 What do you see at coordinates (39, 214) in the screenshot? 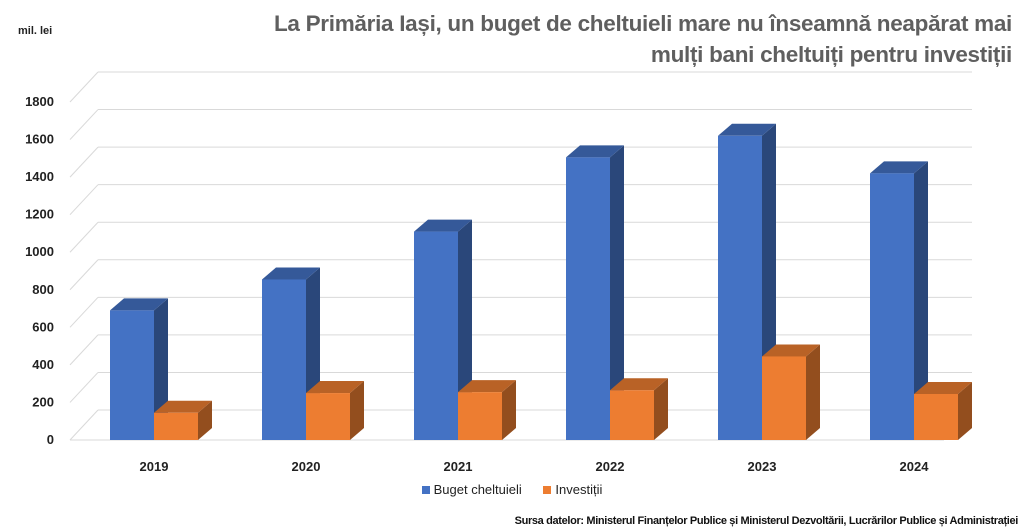
I see `y-tick-label: 1200` at bounding box center [39, 214].